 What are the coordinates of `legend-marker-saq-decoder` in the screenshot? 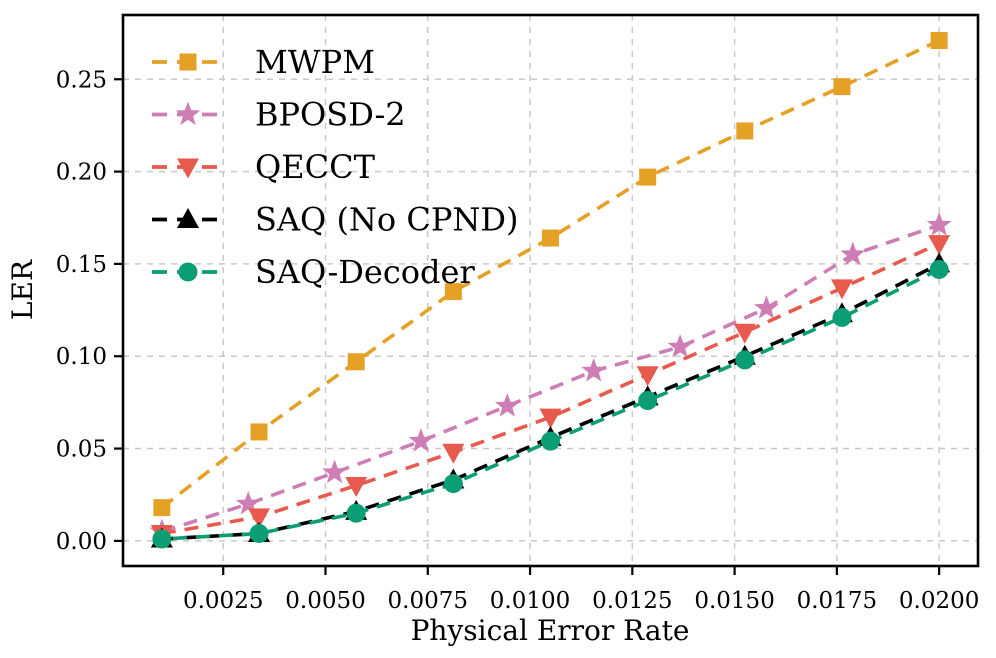 It's located at (188, 272).